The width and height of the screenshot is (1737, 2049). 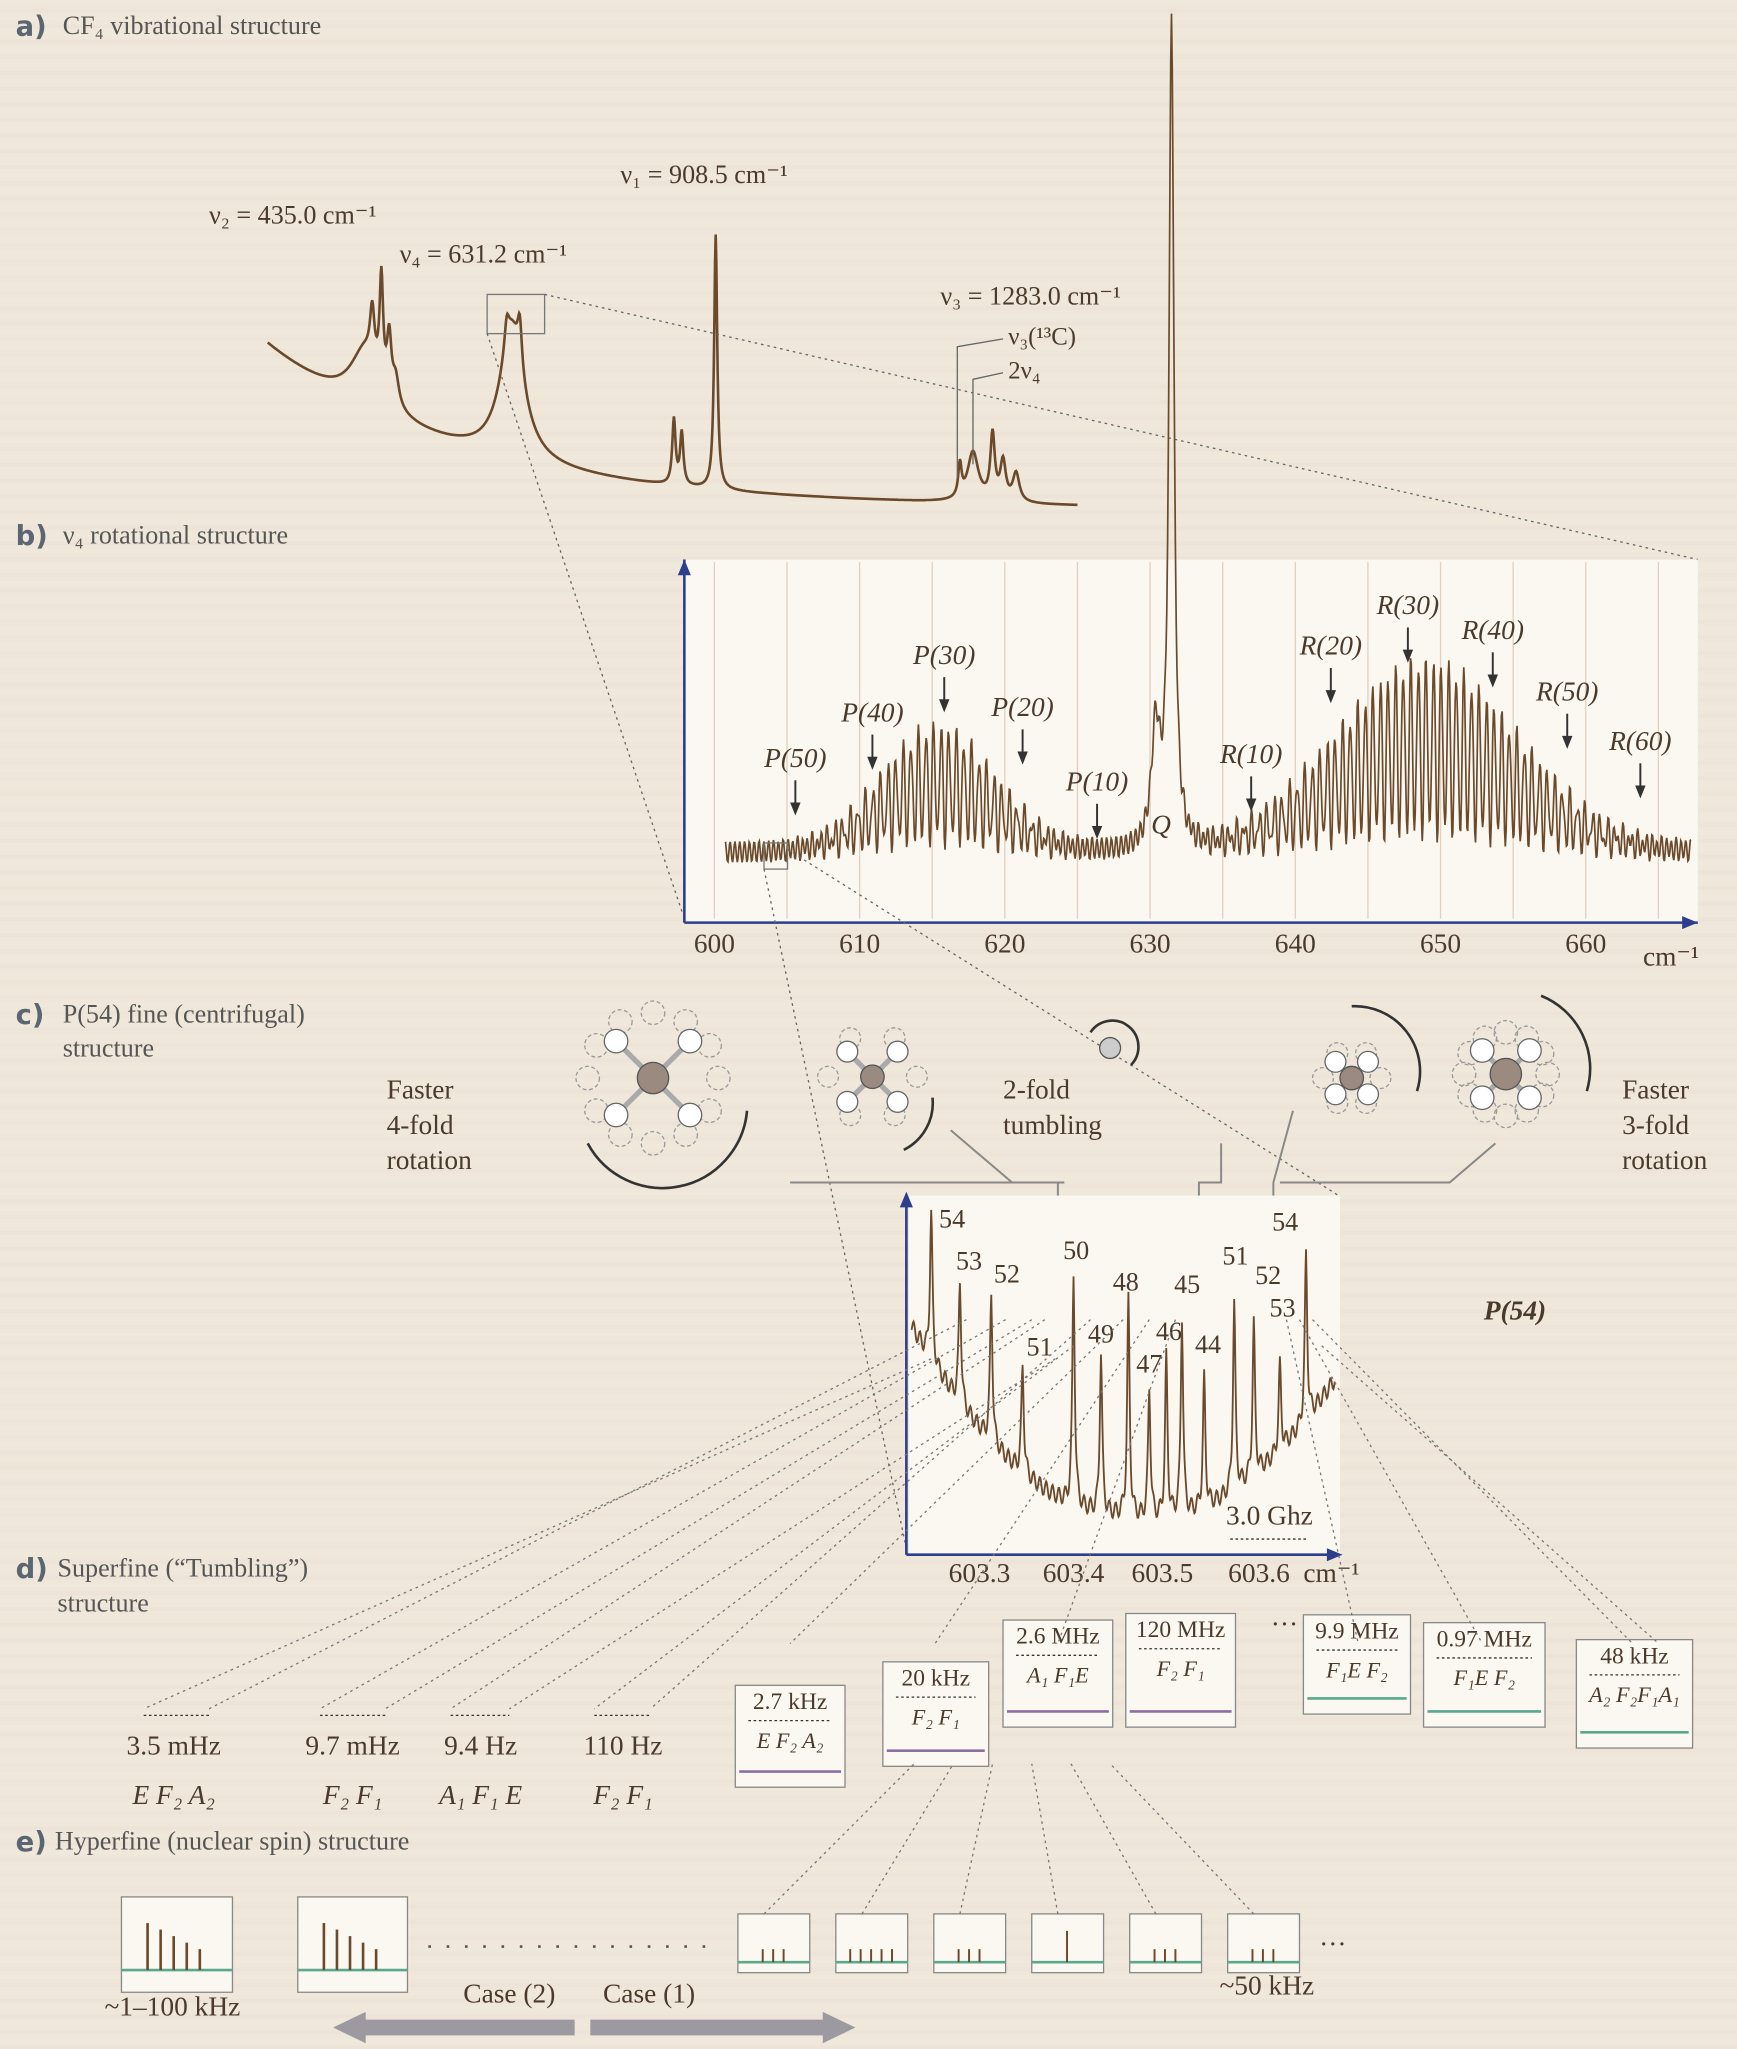 I want to click on rotation-arrow, so click(x=1386, y=1048).